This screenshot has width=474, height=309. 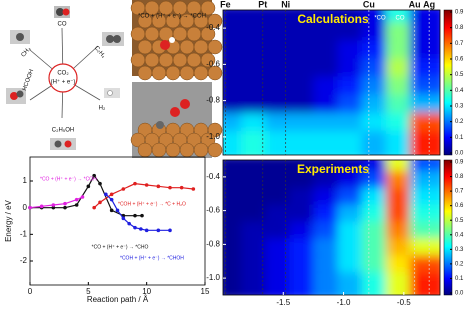 What do you see at coordinates (152, 204) in the screenshot?
I see `series-label: *COH + (H⁺ + e⁻) → *C + H₂O` at bounding box center [152, 204].